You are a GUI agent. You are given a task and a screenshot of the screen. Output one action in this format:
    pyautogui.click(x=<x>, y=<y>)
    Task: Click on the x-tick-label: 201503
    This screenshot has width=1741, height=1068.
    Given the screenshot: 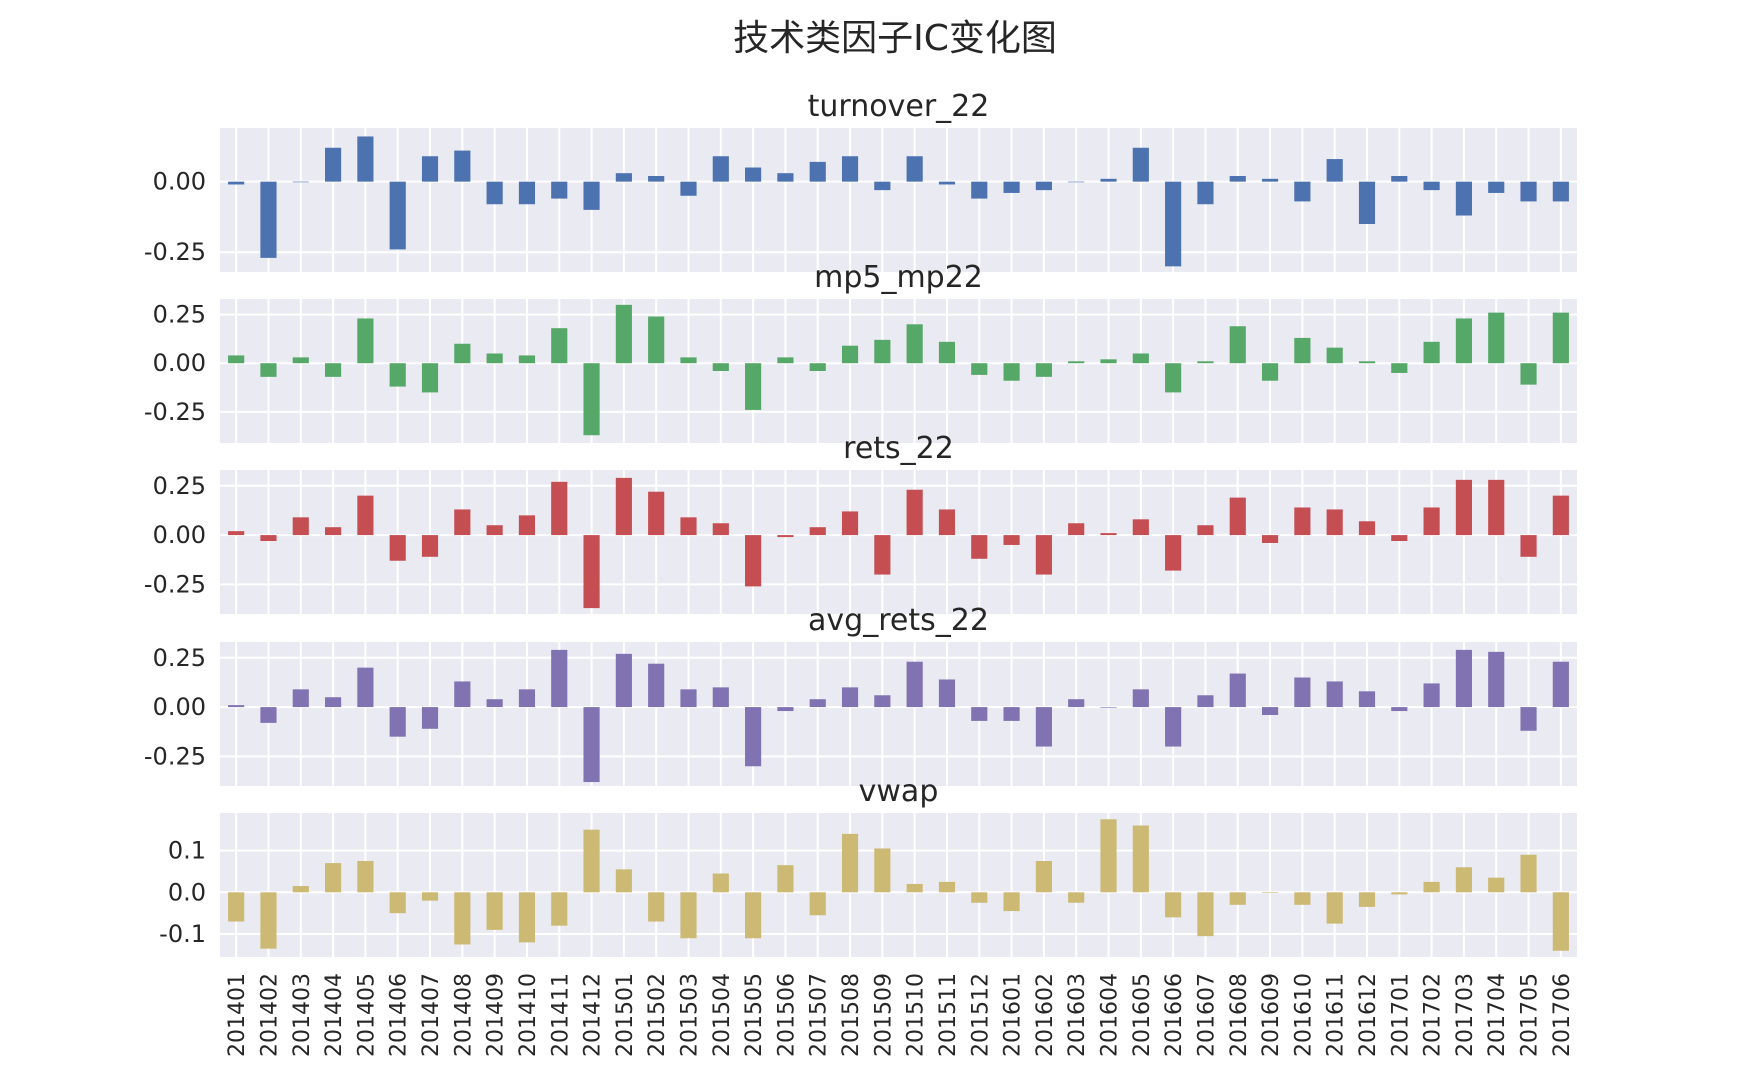 What is the action you would take?
    pyautogui.click(x=689, y=1015)
    